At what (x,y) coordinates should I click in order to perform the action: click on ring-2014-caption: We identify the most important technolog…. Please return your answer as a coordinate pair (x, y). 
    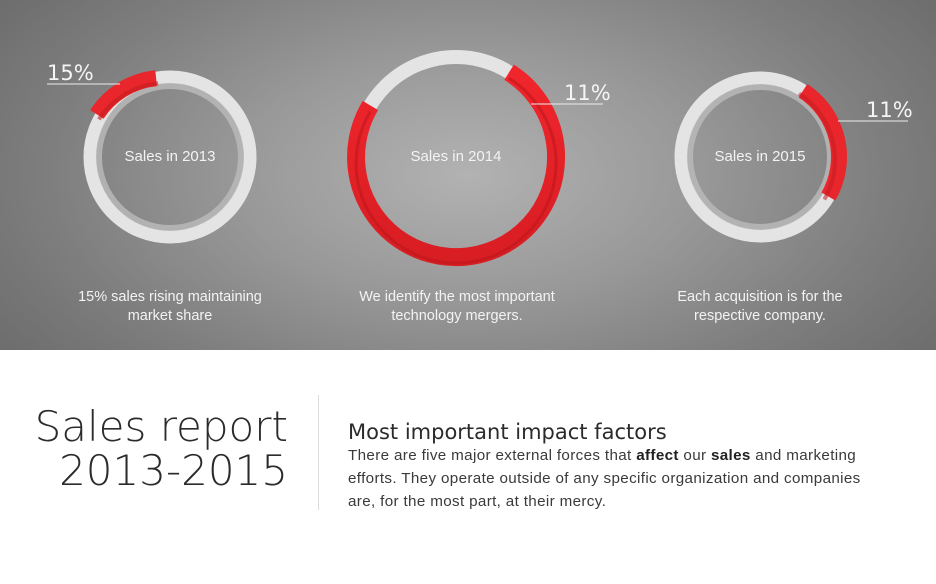
    Looking at the image, I should click on (457, 307).